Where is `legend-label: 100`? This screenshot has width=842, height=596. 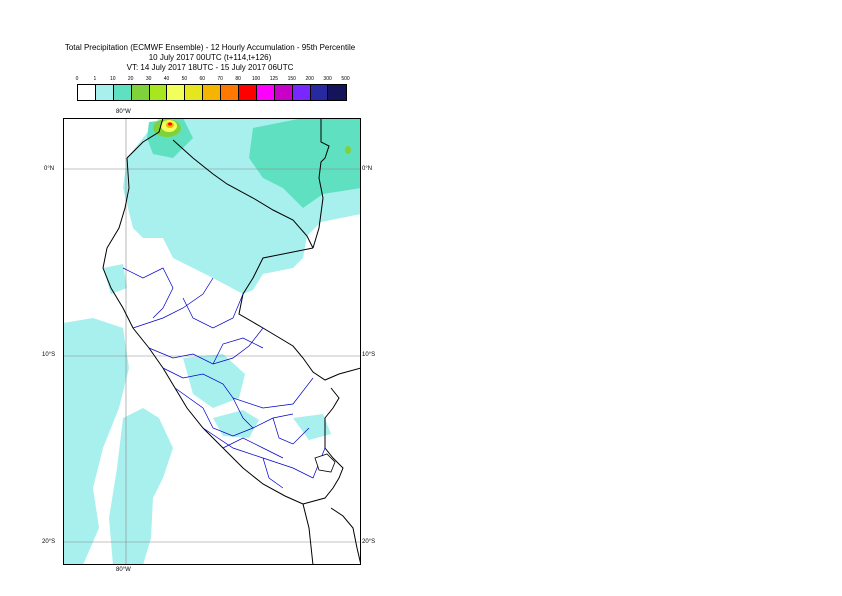
legend-label: 100 is located at coordinates (256, 79).